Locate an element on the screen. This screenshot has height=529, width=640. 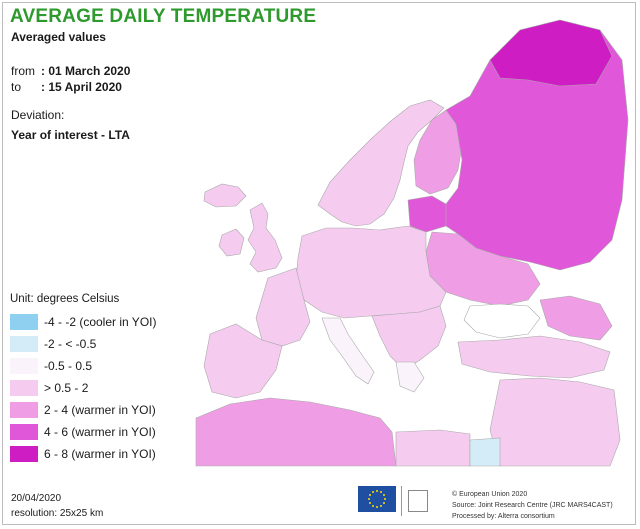
legend-item: 6 - 8 (warmer in YOI) is located at coordinates (102, 454).